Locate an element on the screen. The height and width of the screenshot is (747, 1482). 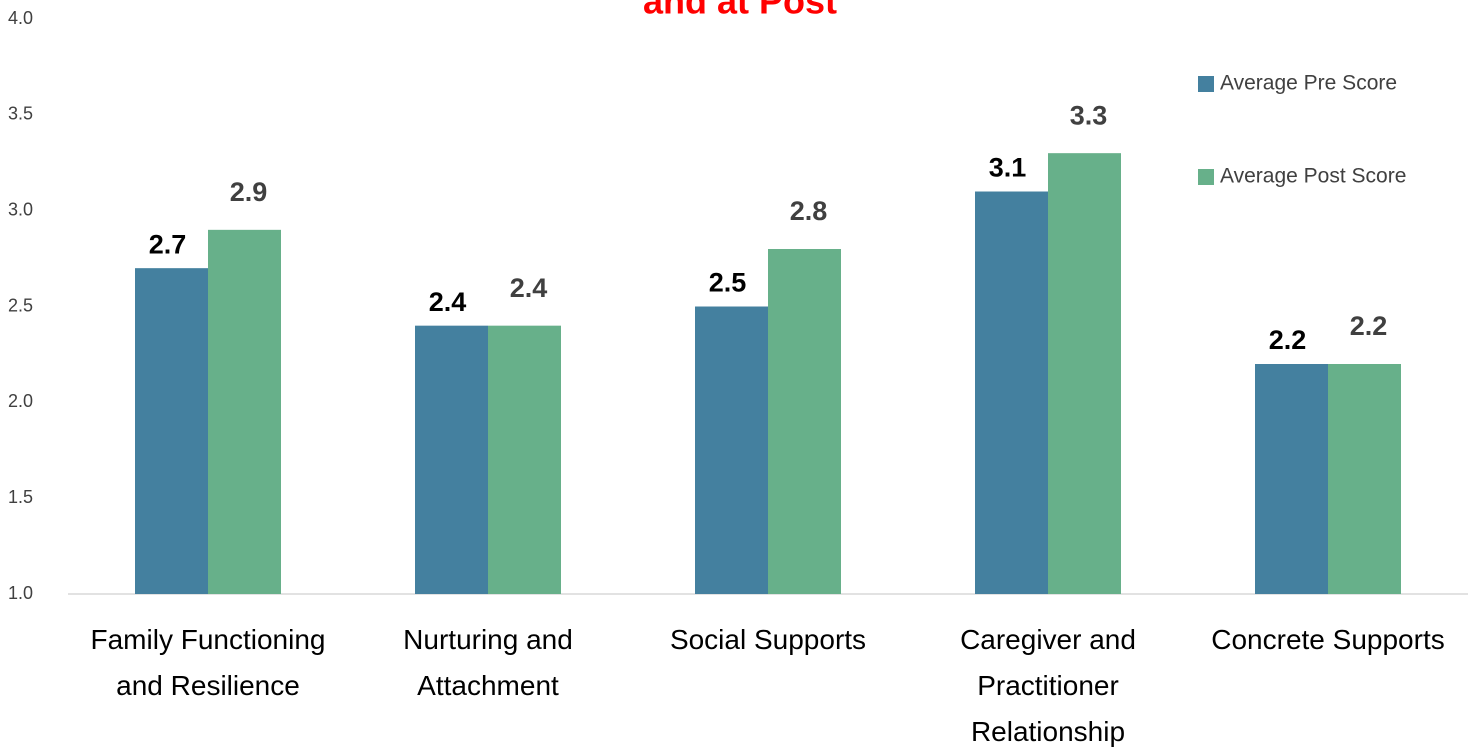
data-label: 2.7 is located at coordinates (168, 244).